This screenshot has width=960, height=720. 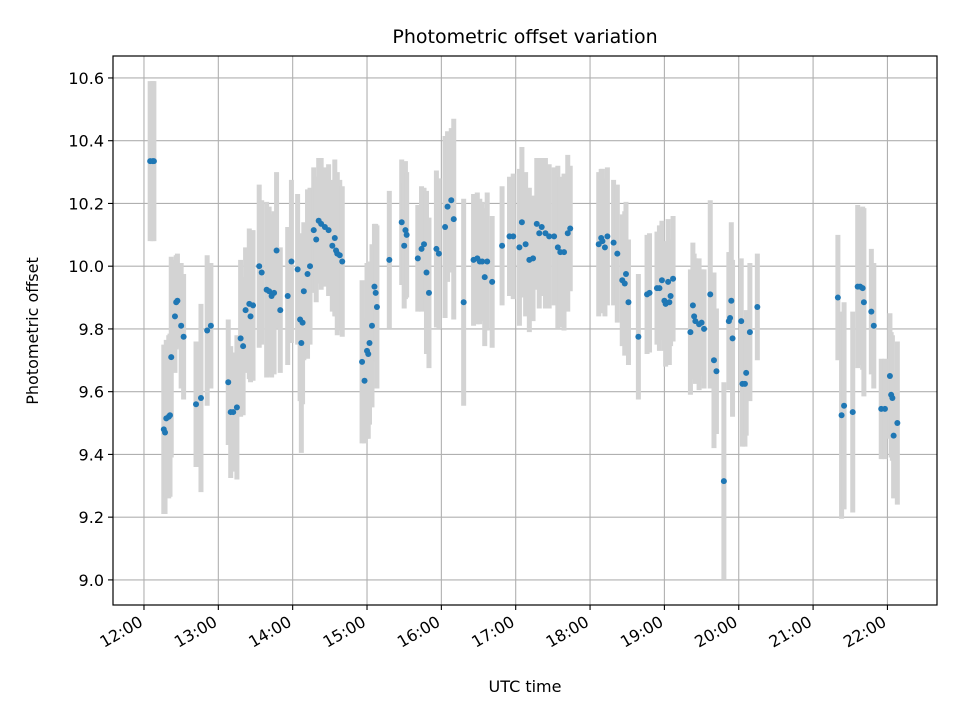 What do you see at coordinates (91, 517) in the screenshot?
I see `y-tick-label: 9.2` at bounding box center [91, 517].